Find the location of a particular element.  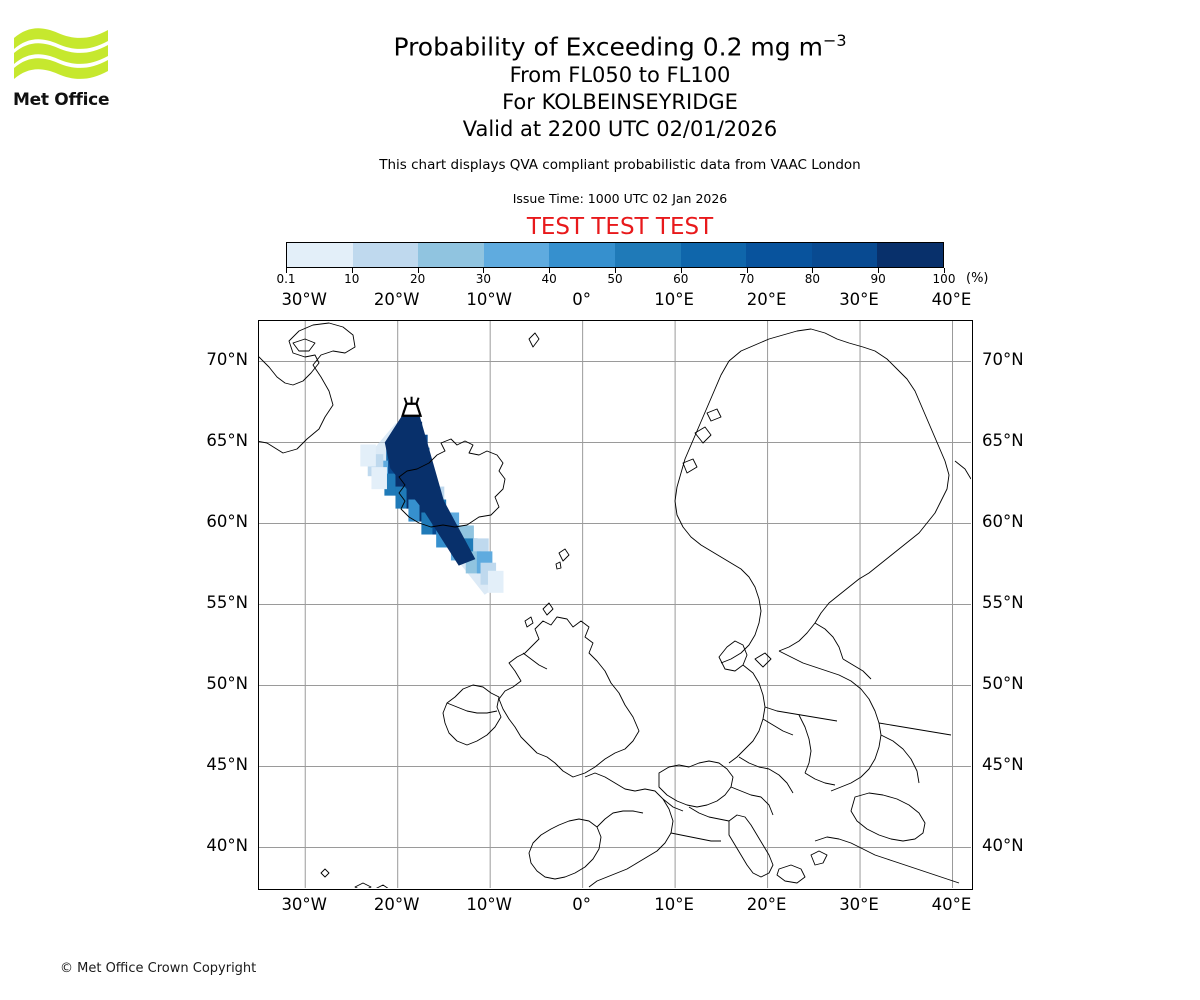

lat-tick-label-left: 65°N is located at coordinates (227, 440).